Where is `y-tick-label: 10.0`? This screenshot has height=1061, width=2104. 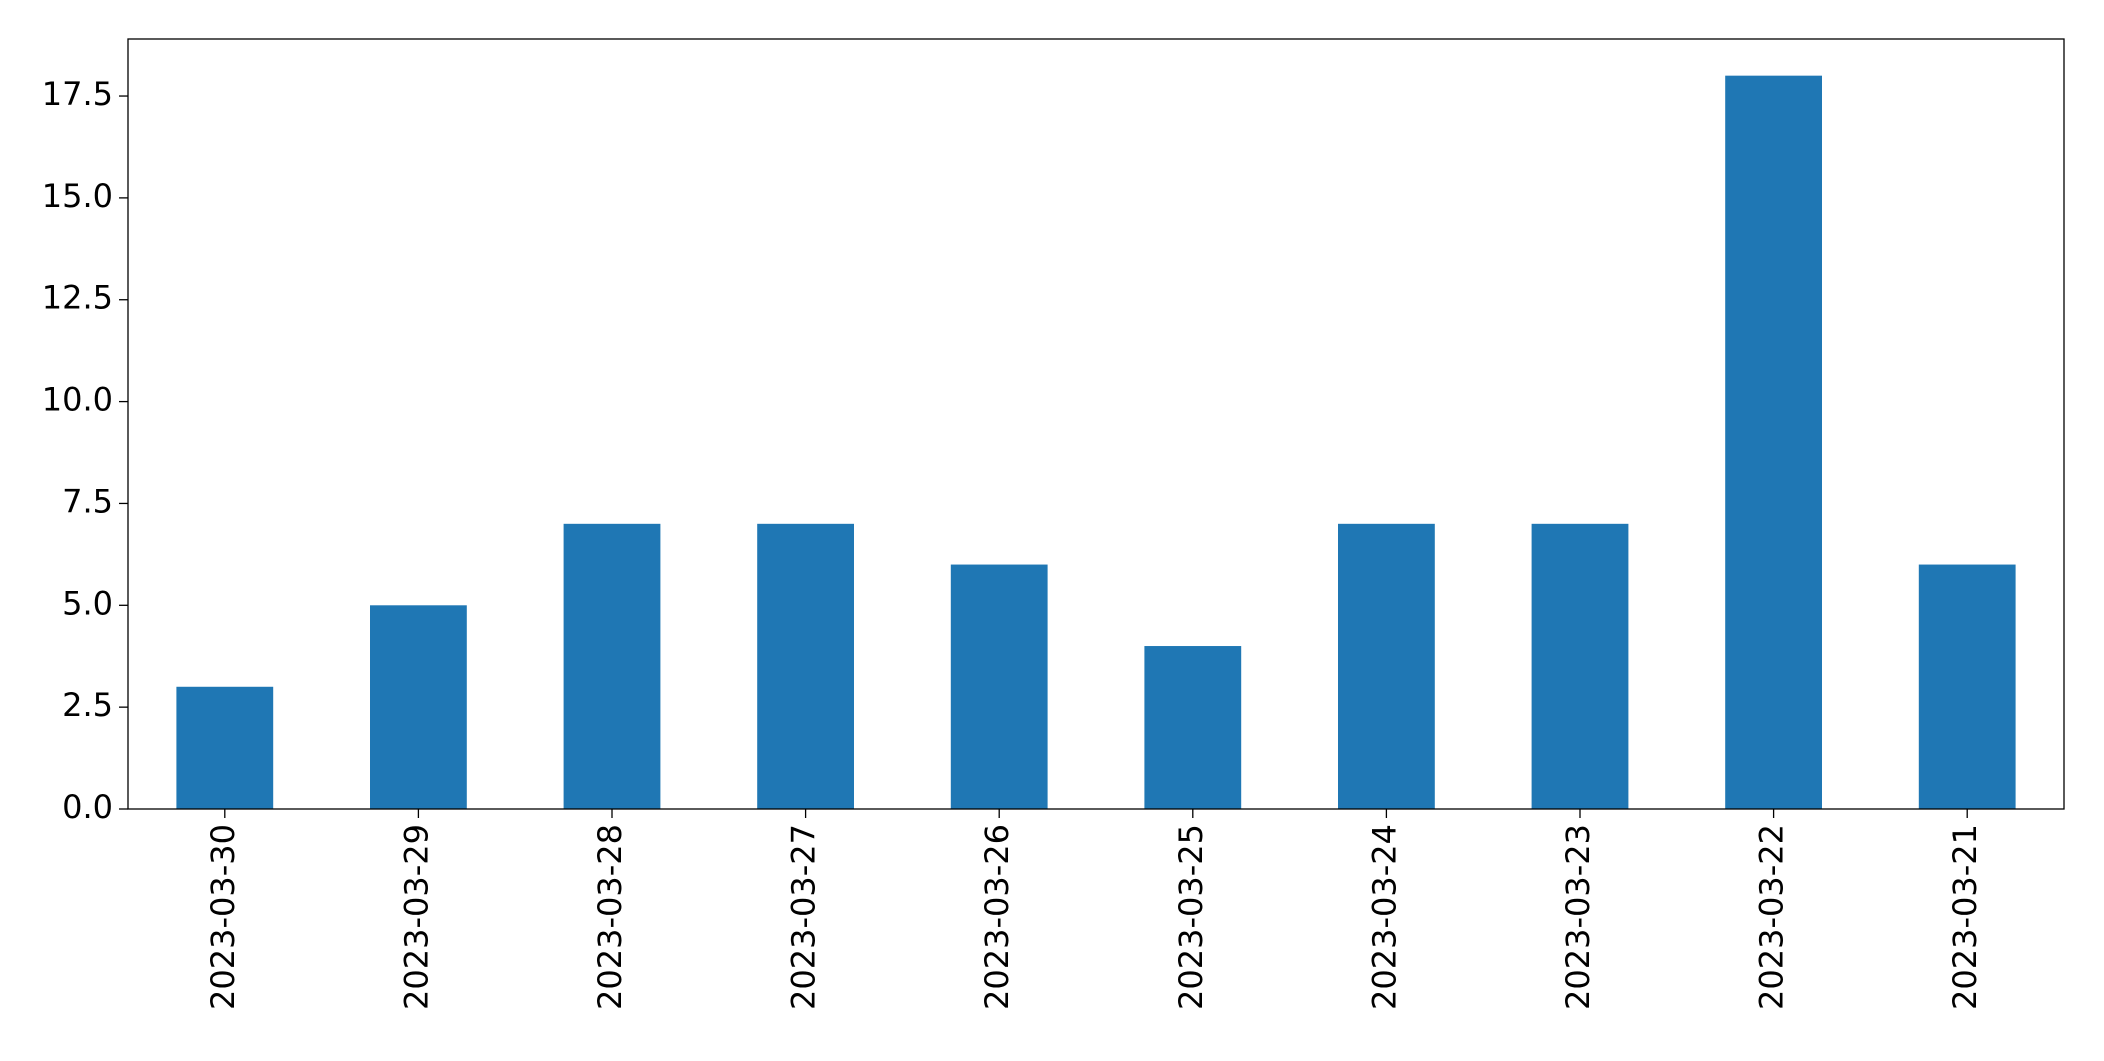
y-tick-label: 10.0 is located at coordinates (77, 400).